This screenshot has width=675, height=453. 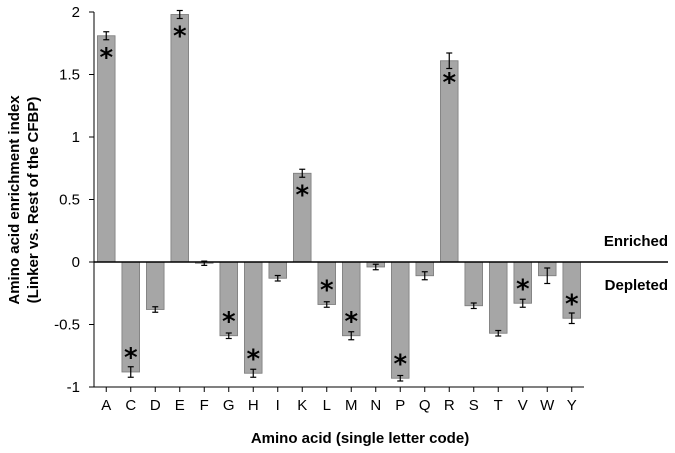 What do you see at coordinates (204, 405) in the screenshot?
I see `x-tick-label-F: F` at bounding box center [204, 405].